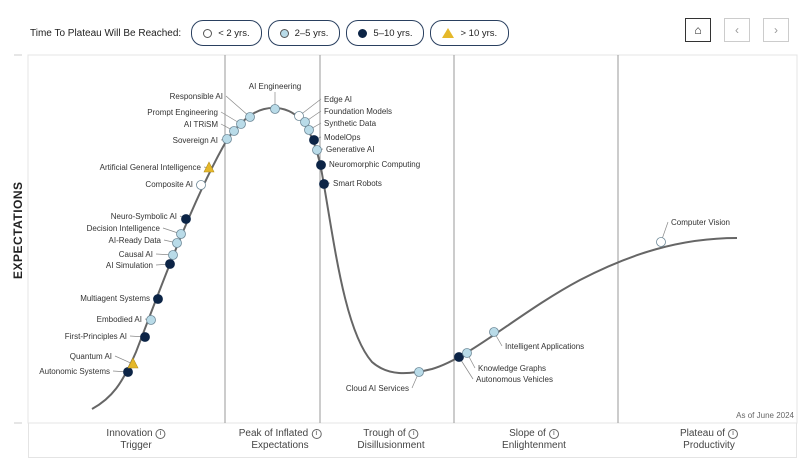 Image resolution: width=800 pixels, height=460 pixels. I want to click on tech-label: Causal AI, so click(136, 254).